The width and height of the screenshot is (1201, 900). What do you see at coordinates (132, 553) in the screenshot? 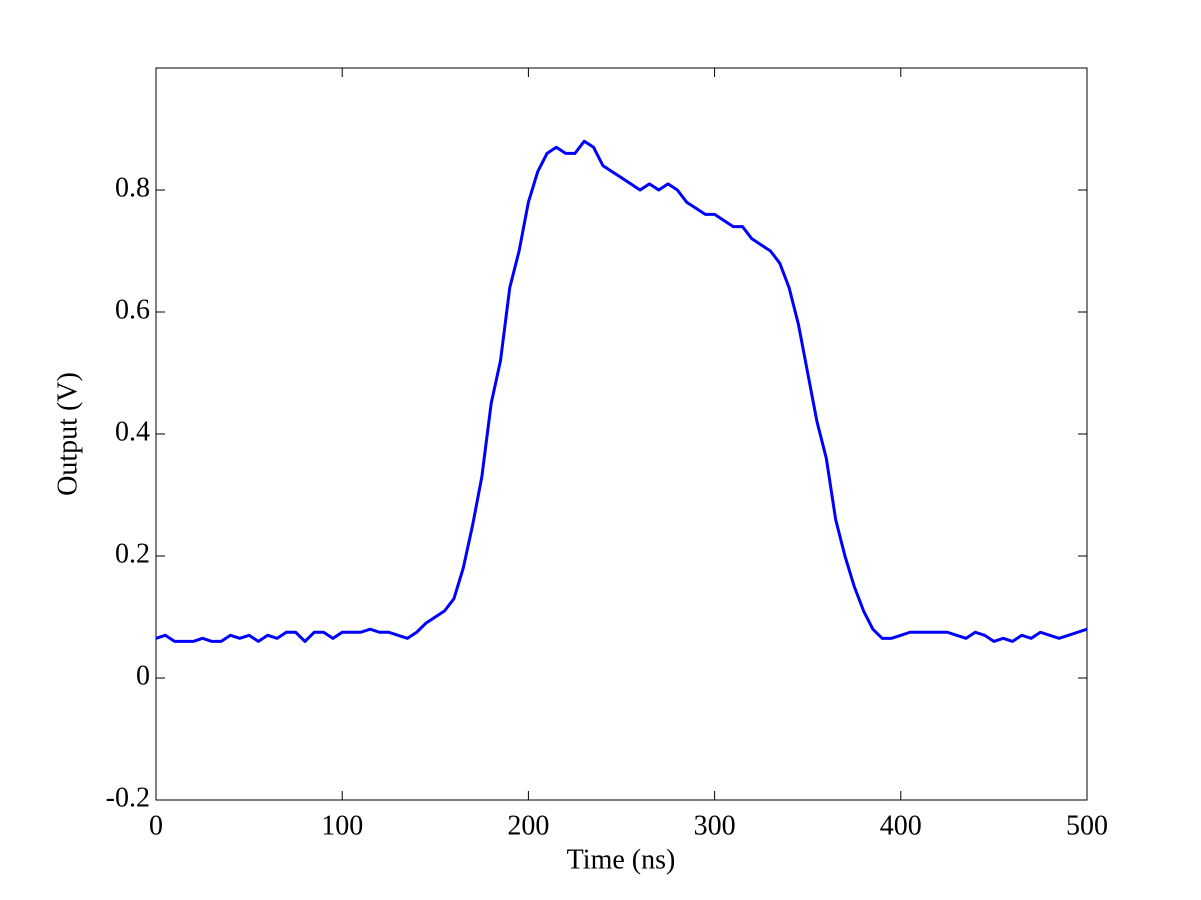
I see `y-tick-label: 0.2` at bounding box center [132, 553].